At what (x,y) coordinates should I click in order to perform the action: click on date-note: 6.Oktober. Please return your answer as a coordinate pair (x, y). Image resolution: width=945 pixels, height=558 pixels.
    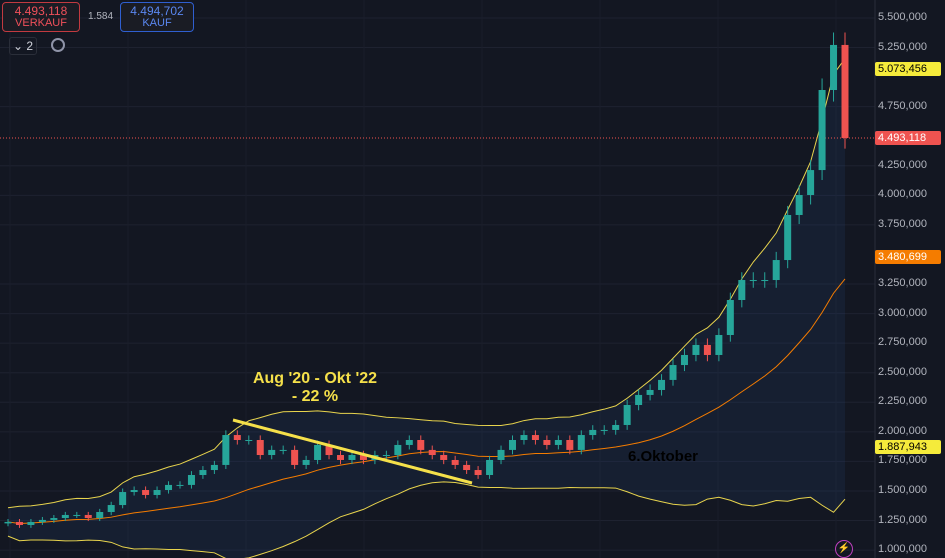
    Looking at the image, I should click on (663, 456).